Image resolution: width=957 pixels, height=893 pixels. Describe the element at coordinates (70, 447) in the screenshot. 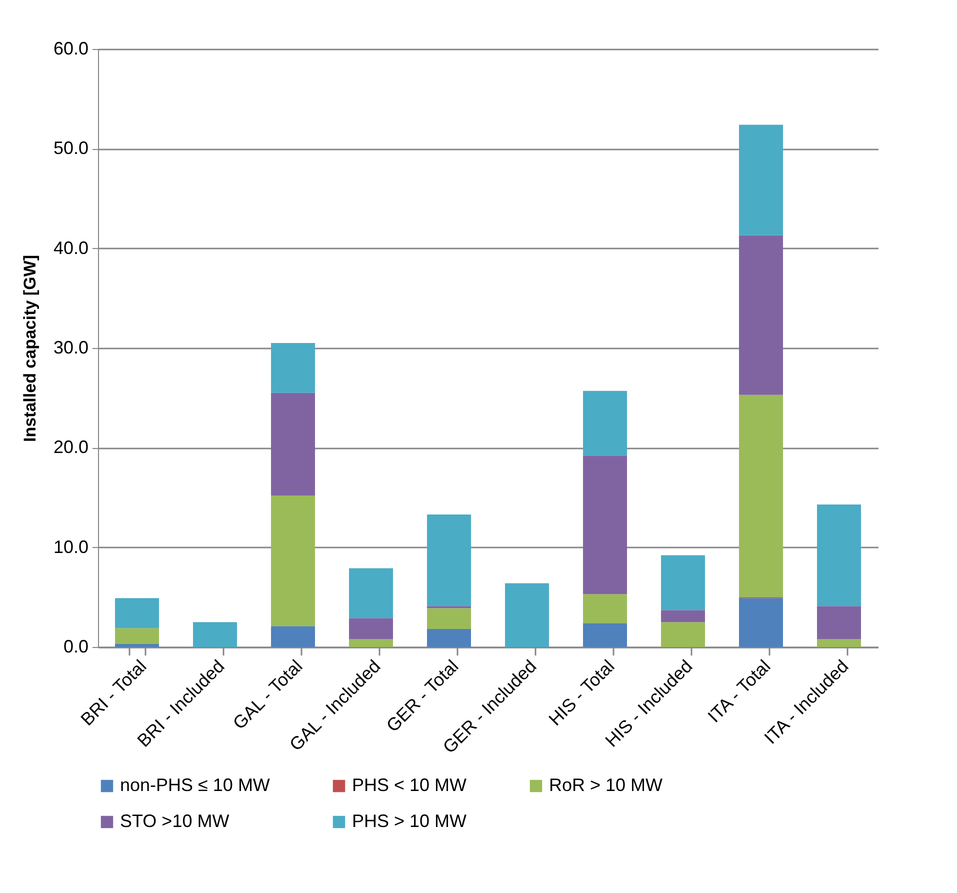

I see `y-tick-label: 20.0` at that location.